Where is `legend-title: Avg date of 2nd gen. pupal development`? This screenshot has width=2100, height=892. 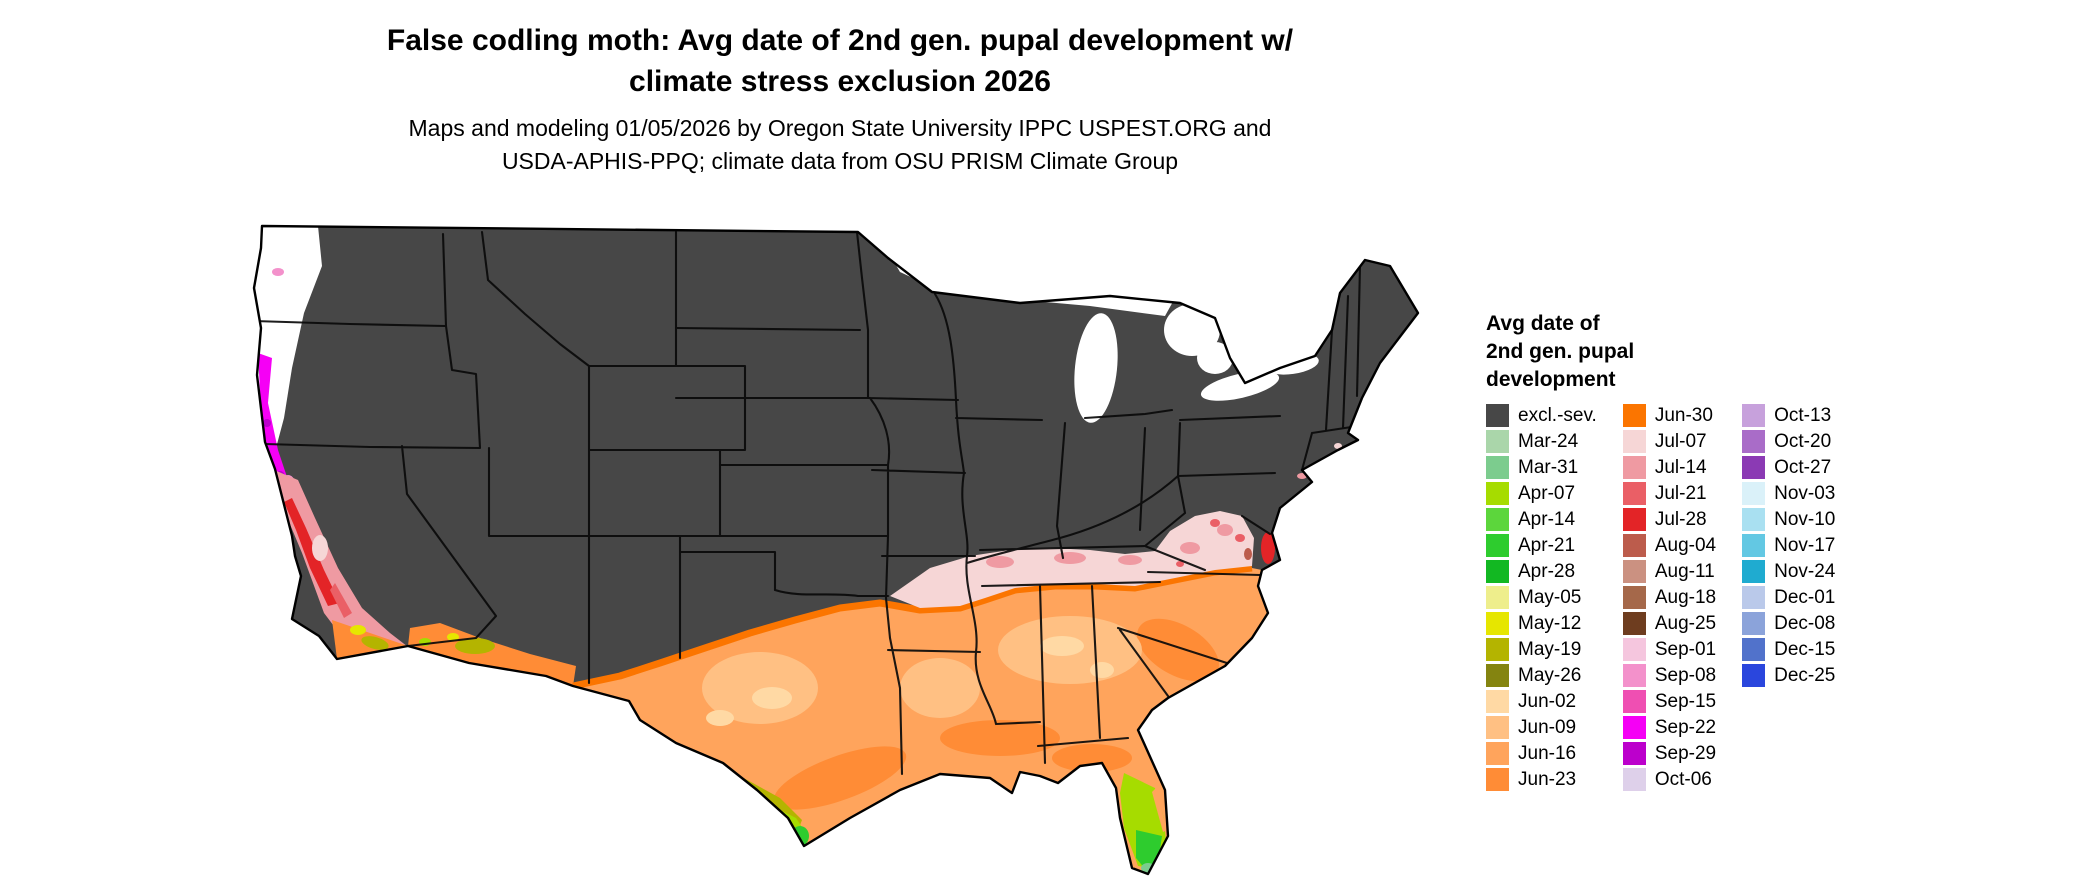 legend-title: Avg date of 2nd gen. pupal development is located at coordinates (1776, 352).